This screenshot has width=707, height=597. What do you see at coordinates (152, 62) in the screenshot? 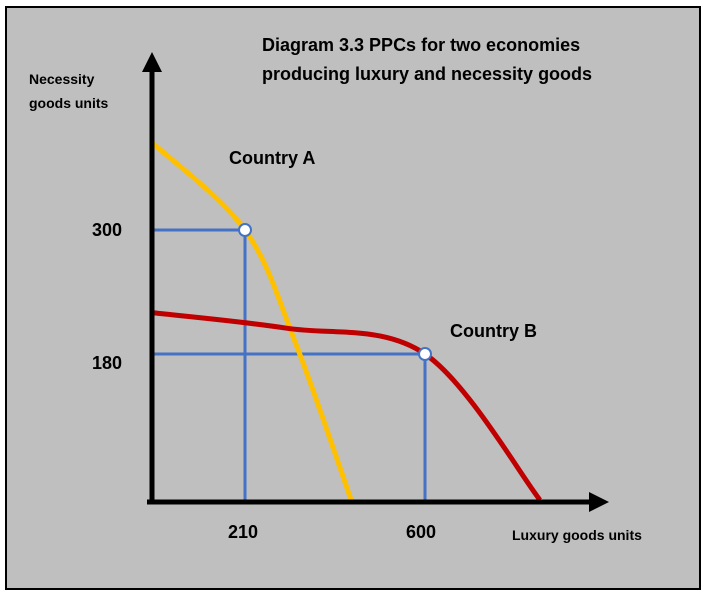
I see `y-axis-arrowhead` at bounding box center [152, 62].